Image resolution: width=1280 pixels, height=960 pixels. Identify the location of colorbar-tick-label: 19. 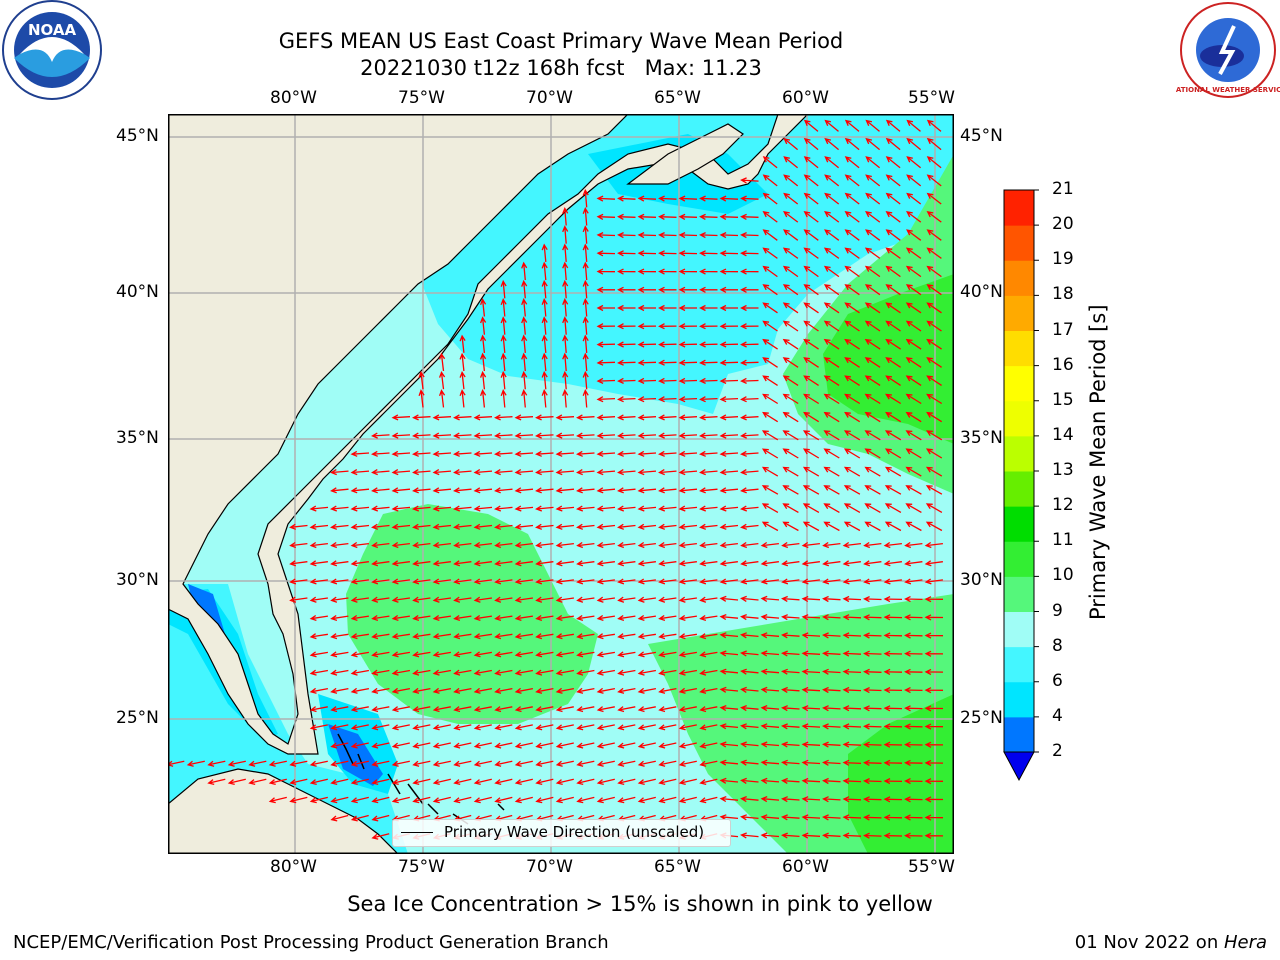
(1063, 259).